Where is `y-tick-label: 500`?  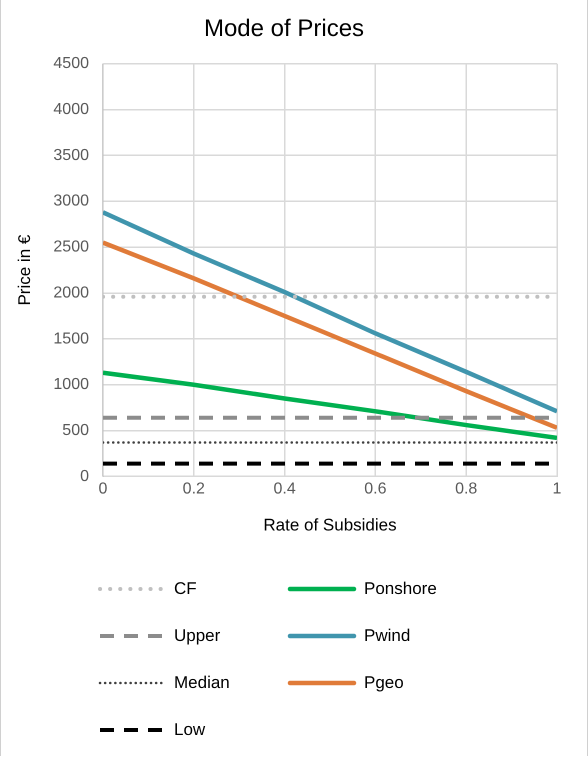
y-tick-label: 500 is located at coordinates (76, 430).